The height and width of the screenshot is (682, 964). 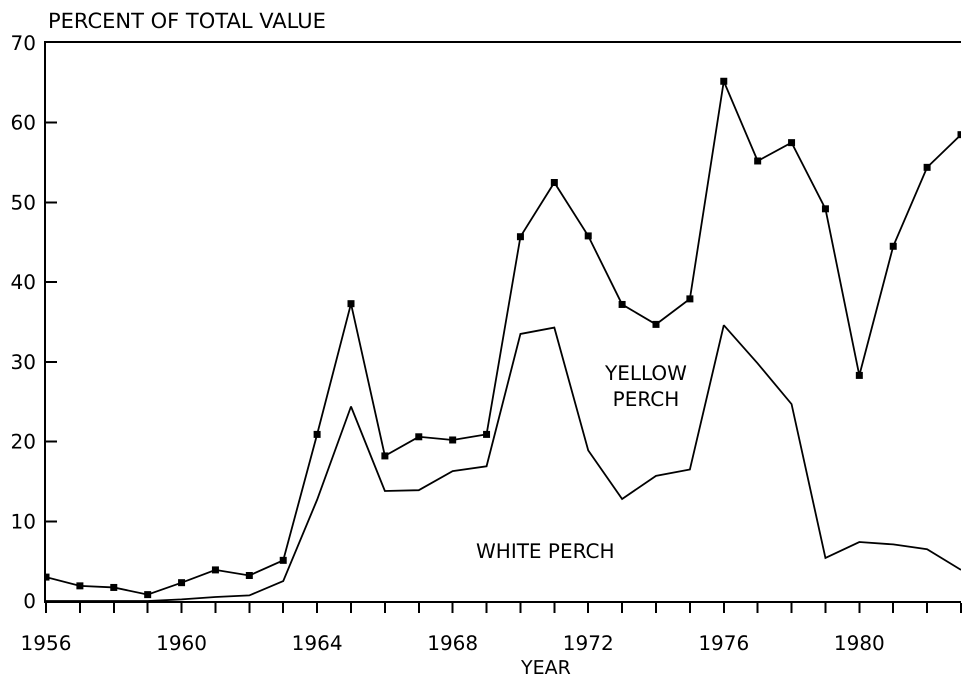 What do you see at coordinates (452, 643) in the screenshot?
I see `x-tick-label: 1968` at bounding box center [452, 643].